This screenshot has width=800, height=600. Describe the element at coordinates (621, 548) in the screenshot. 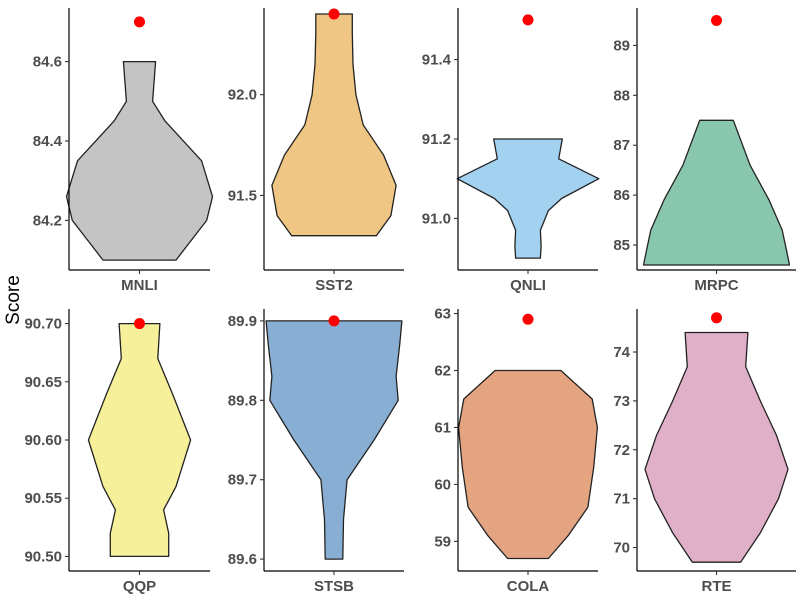

I see `y-tick-label: 70` at that location.